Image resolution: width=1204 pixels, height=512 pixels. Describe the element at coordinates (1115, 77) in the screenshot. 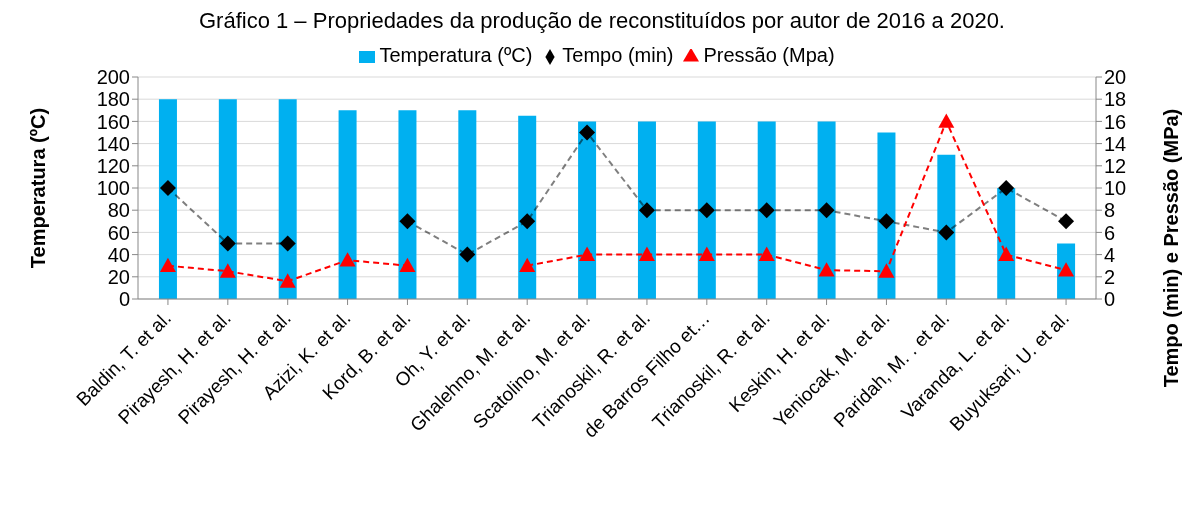

I see `y2-tick-label: 20` at that location.